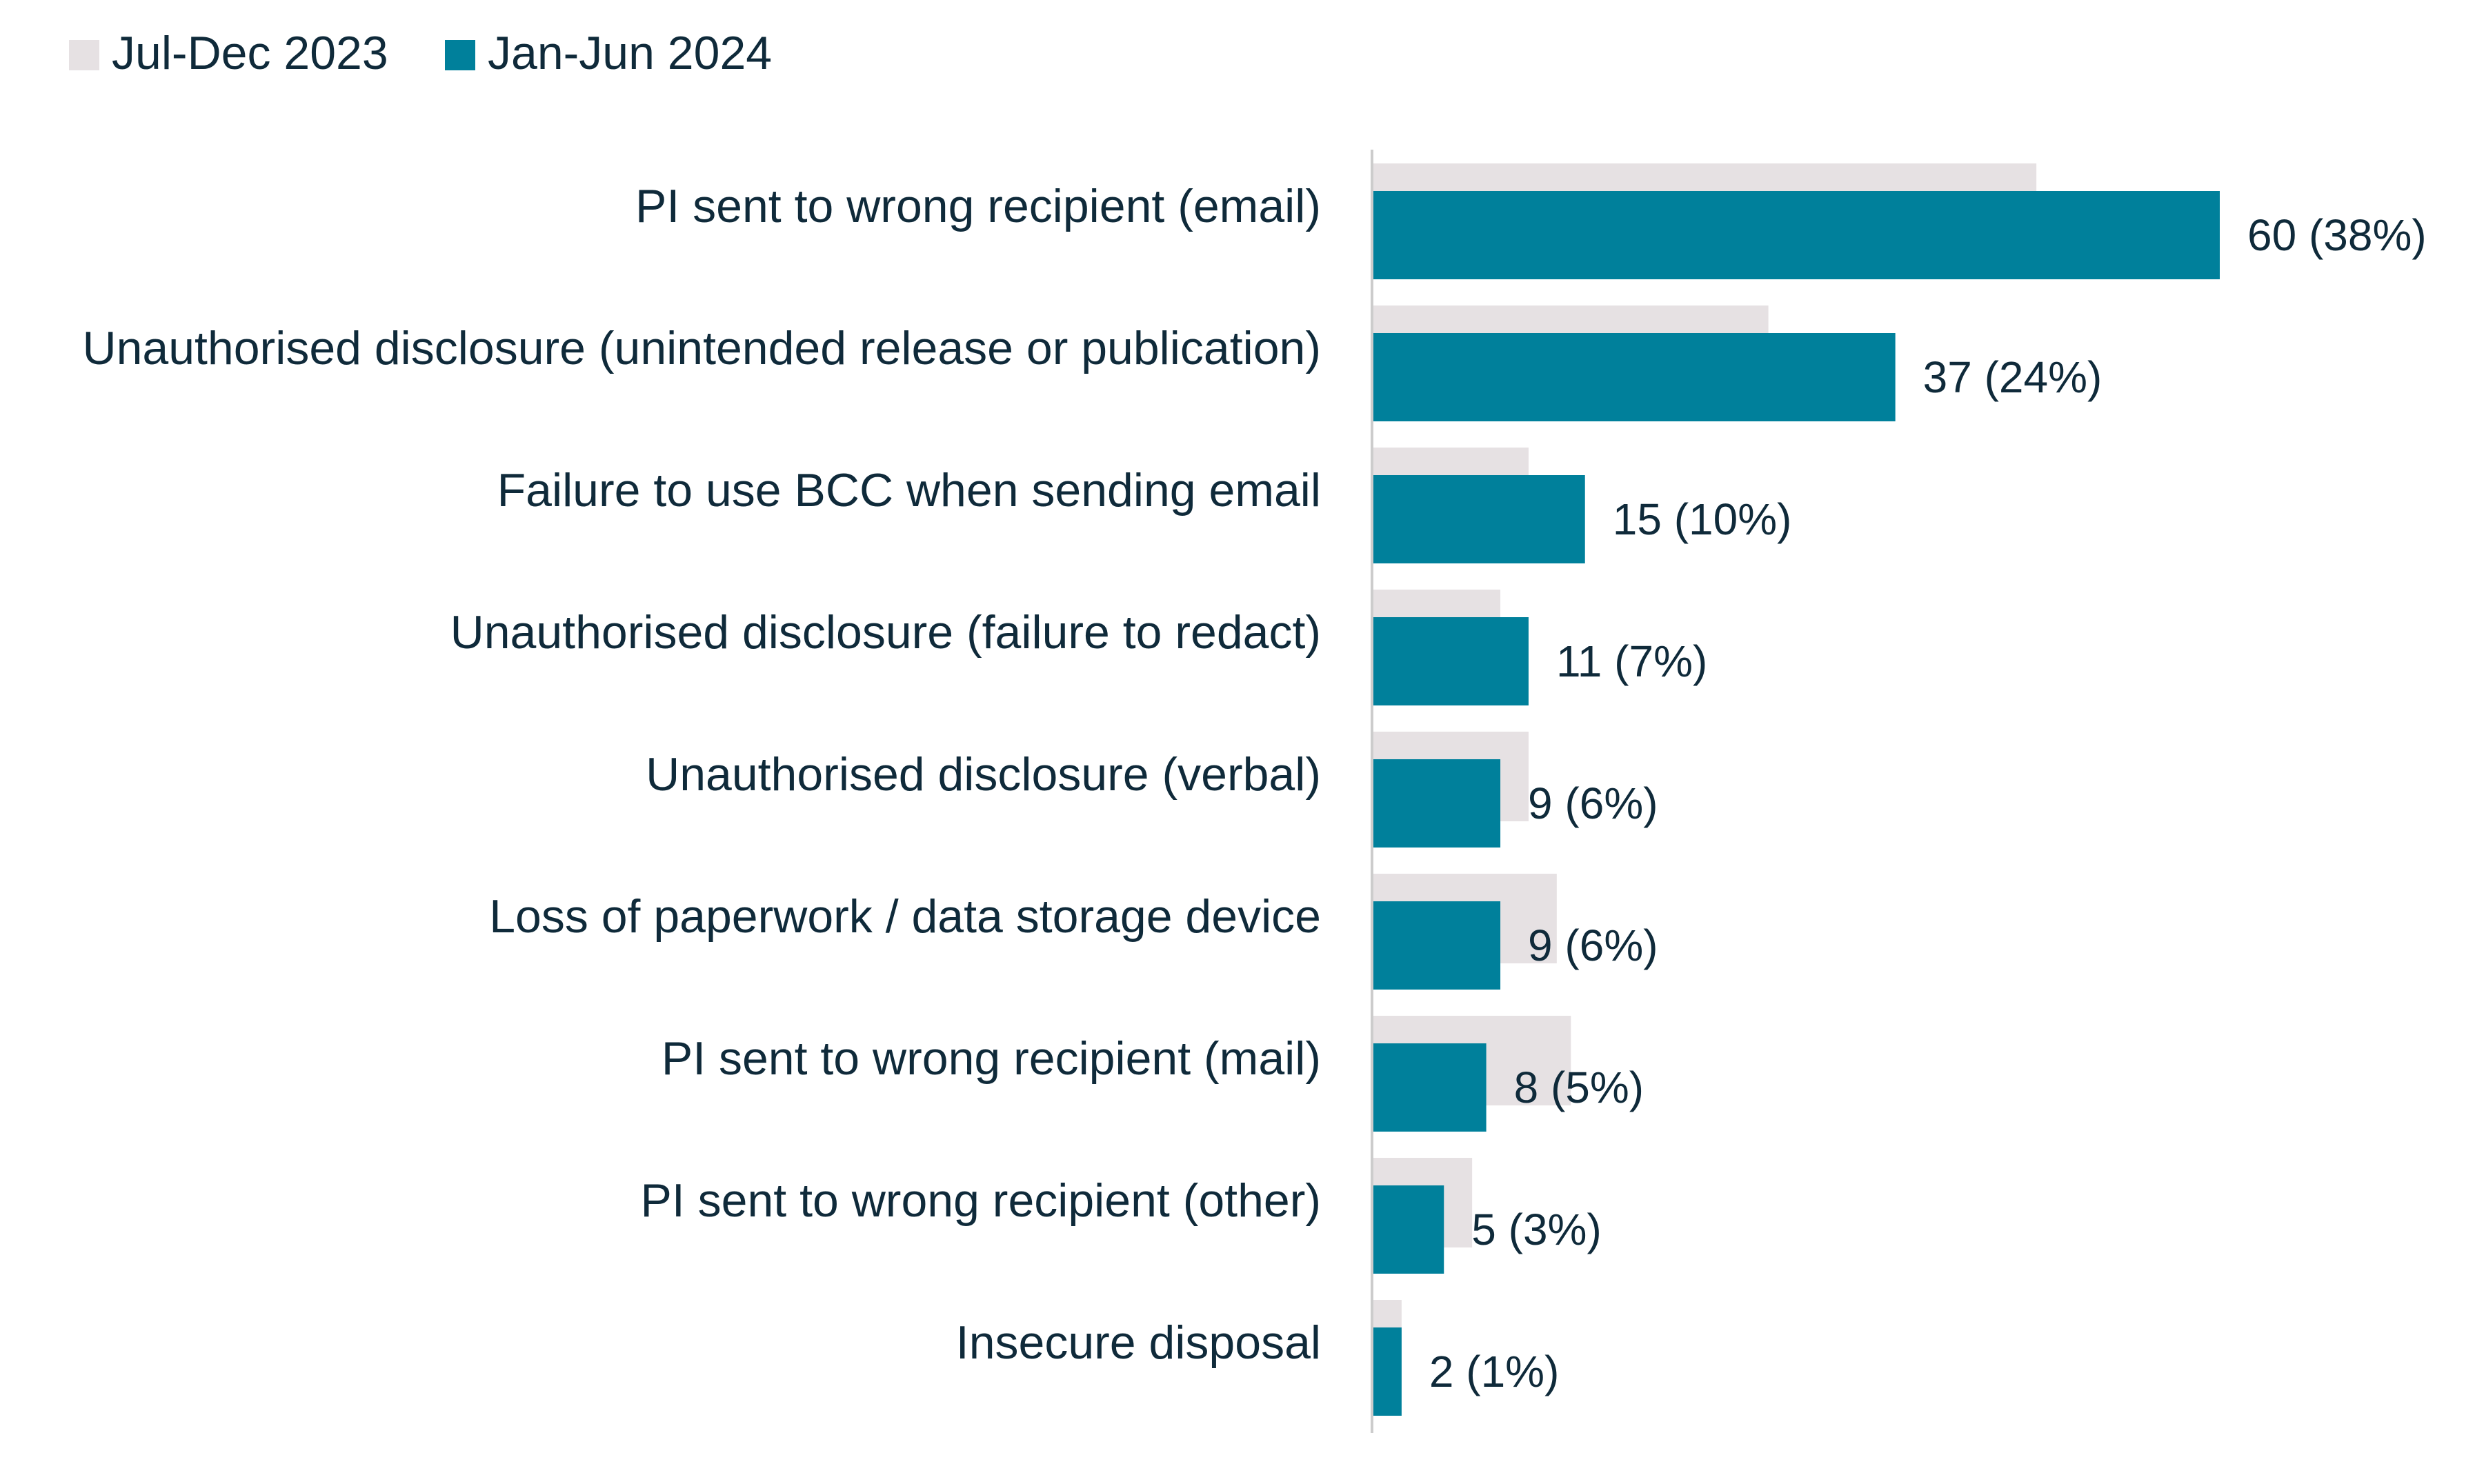 The width and height of the screenshot is (2475, 1484). What do you see at coordinates (1138, 1343) in the screenshot?
I see `category-label: Insecure disposal` at bounding box center [1138, 1343].